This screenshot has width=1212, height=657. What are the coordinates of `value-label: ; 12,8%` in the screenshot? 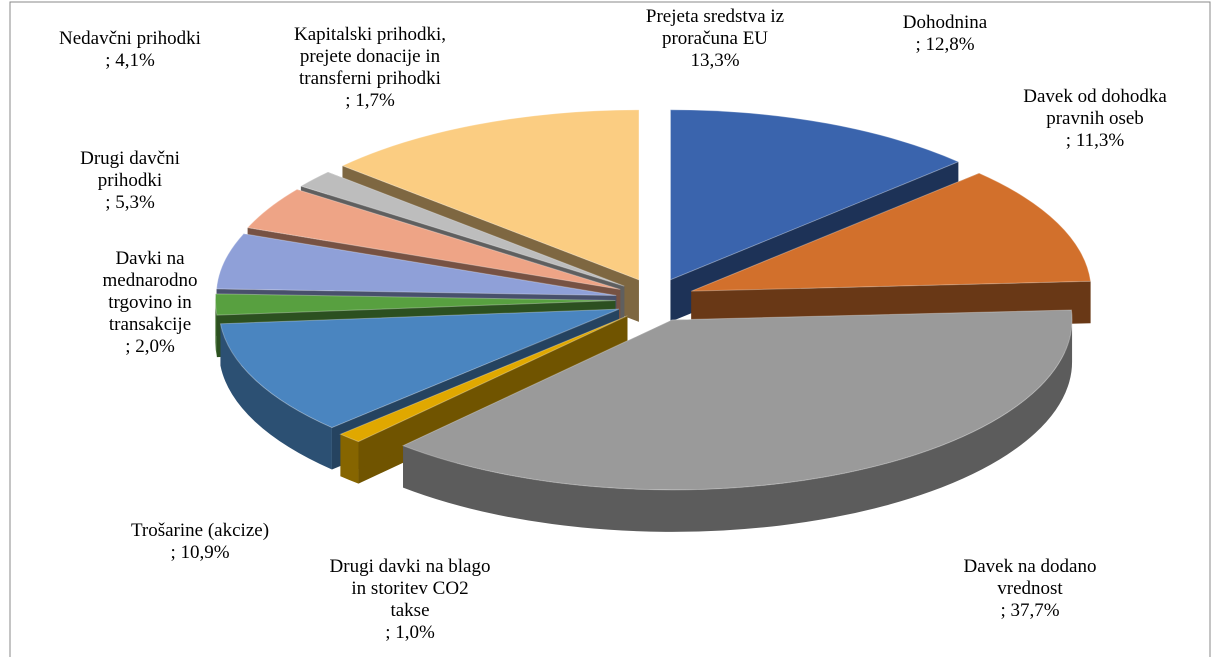 It's located at (944, 44).